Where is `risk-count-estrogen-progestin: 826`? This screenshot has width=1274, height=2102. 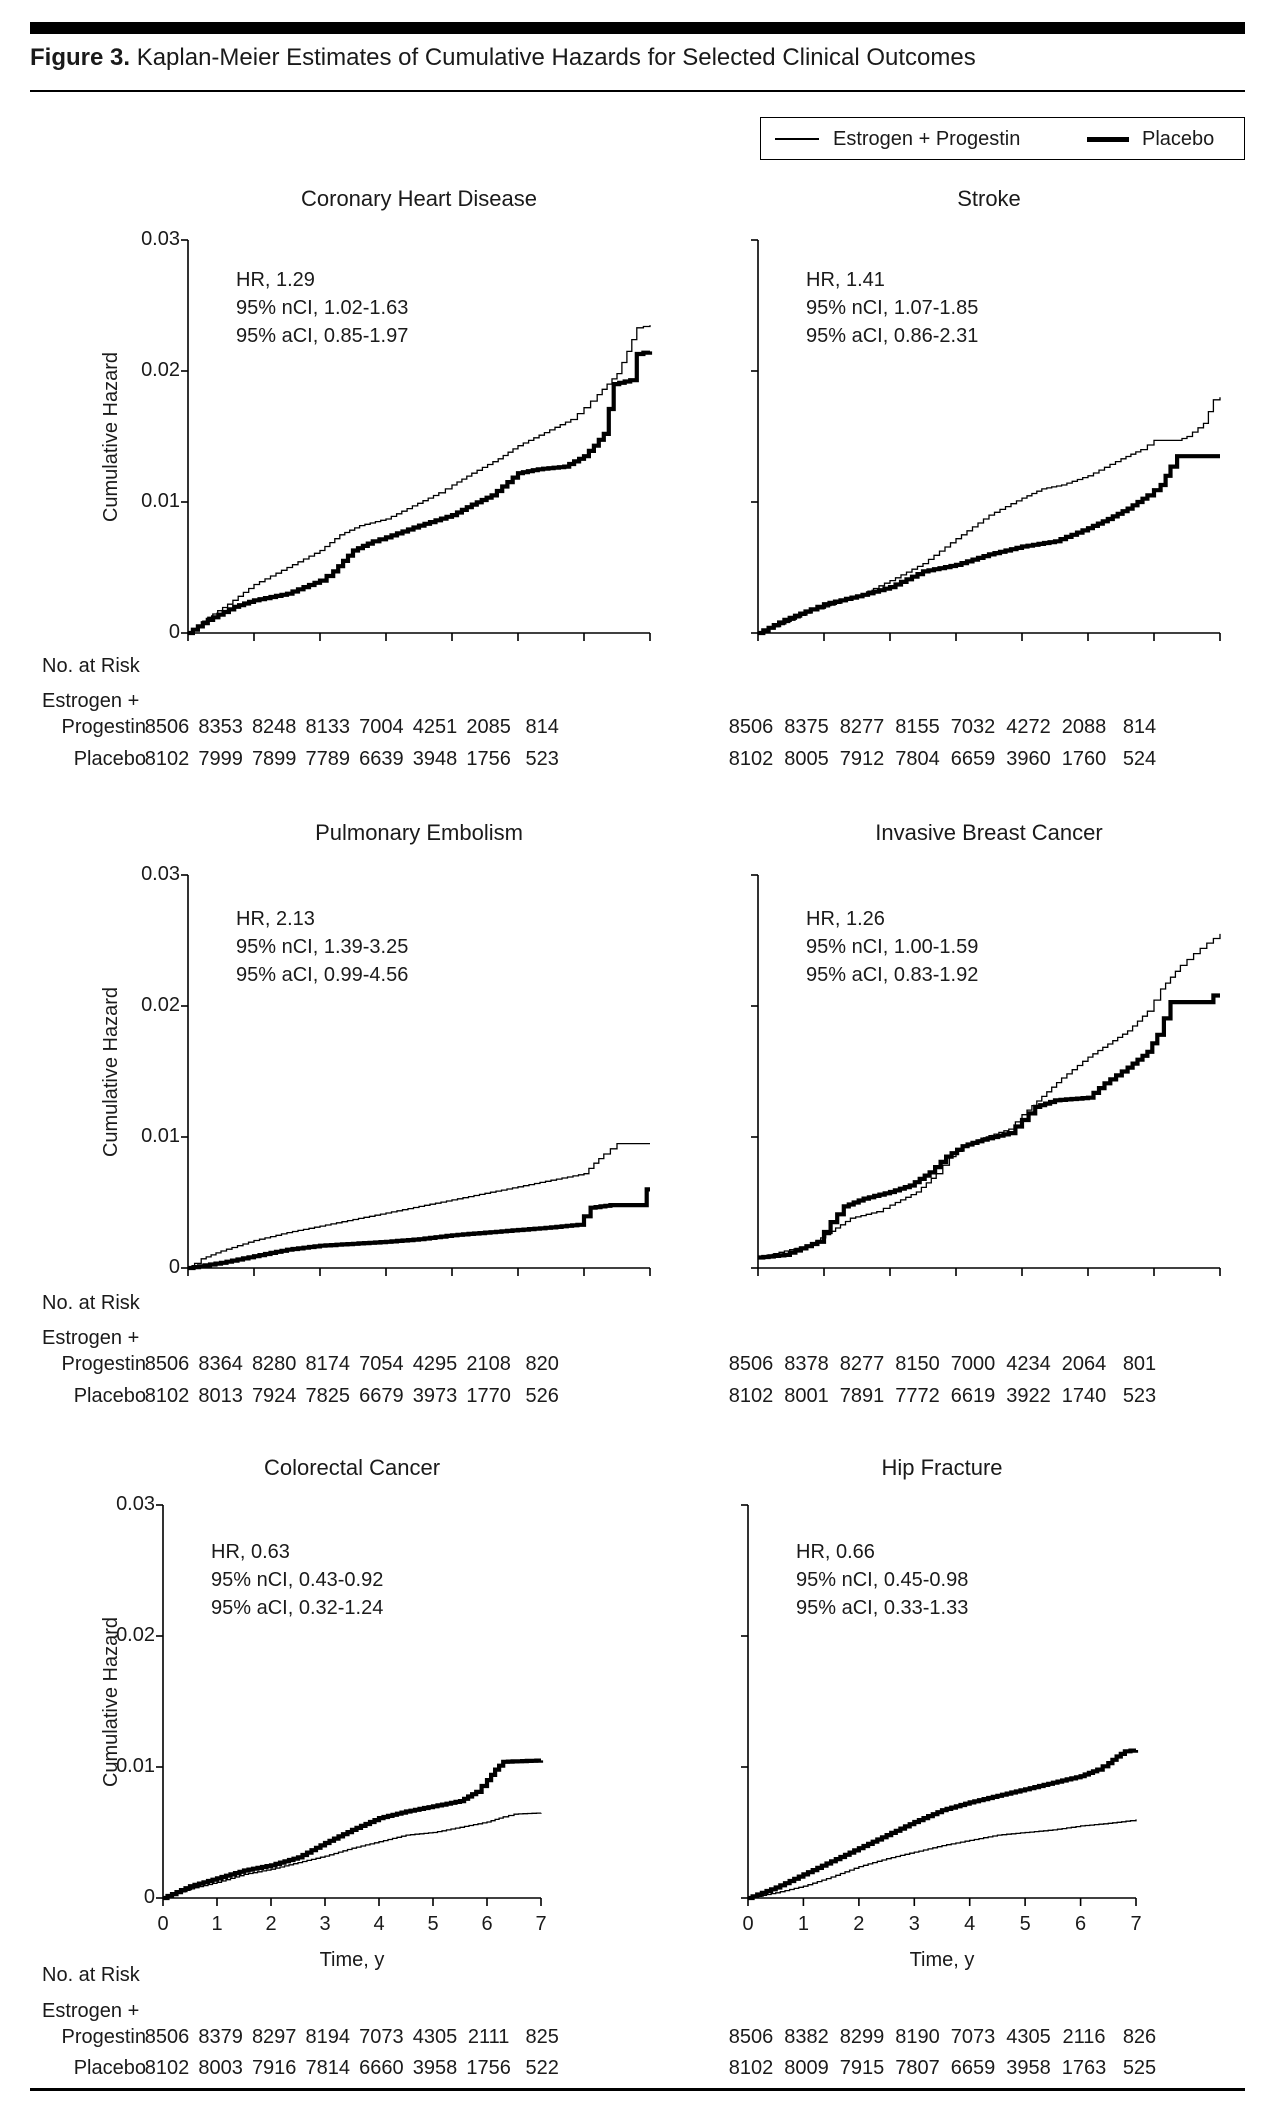
risk-count-estrogen-progestin: 826 is located at coordinates (1139, 2037).